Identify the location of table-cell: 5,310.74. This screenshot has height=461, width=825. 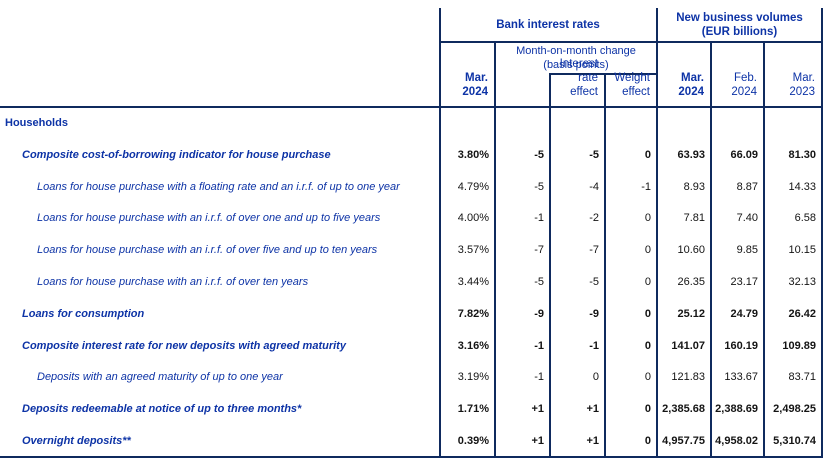
(794, 441).